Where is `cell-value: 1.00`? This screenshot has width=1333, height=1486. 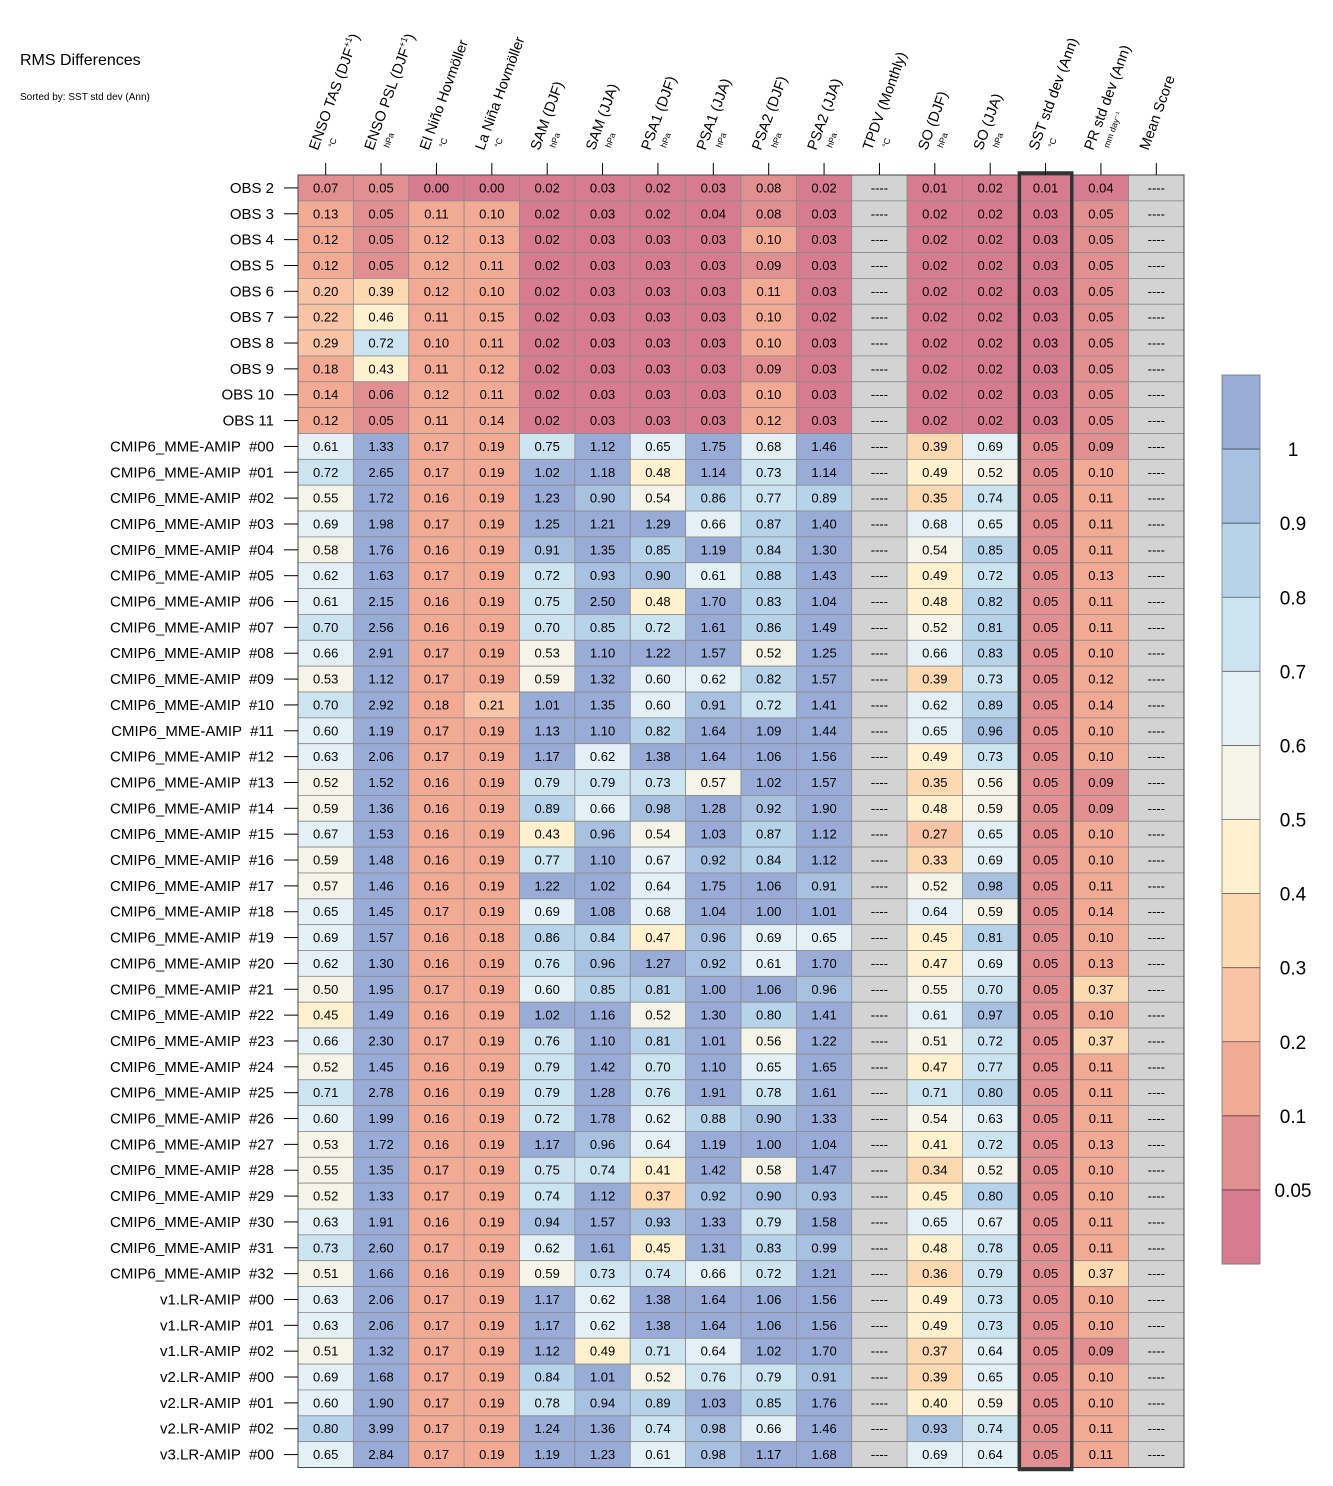 cell-value: 1.00 is located at coordinates (768, 911).